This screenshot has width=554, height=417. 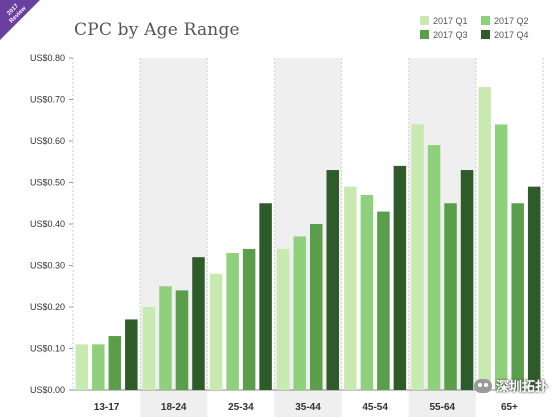 What do you see at coordinates (299, 313) in the screenshot?
I see `bar-35-44-2017-Q2` at bounding box center [299, 313].